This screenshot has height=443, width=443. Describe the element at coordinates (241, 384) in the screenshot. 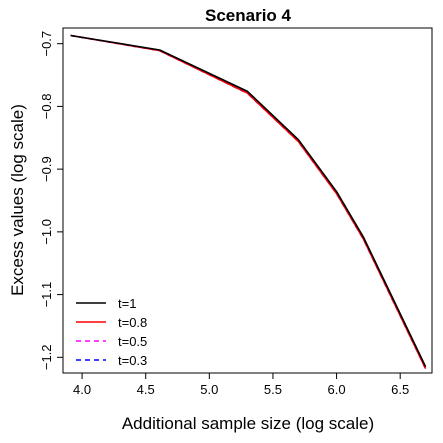

I see `x-axis: 4.0 4.5 5.0 5.5 6.0 6.5` at that location.